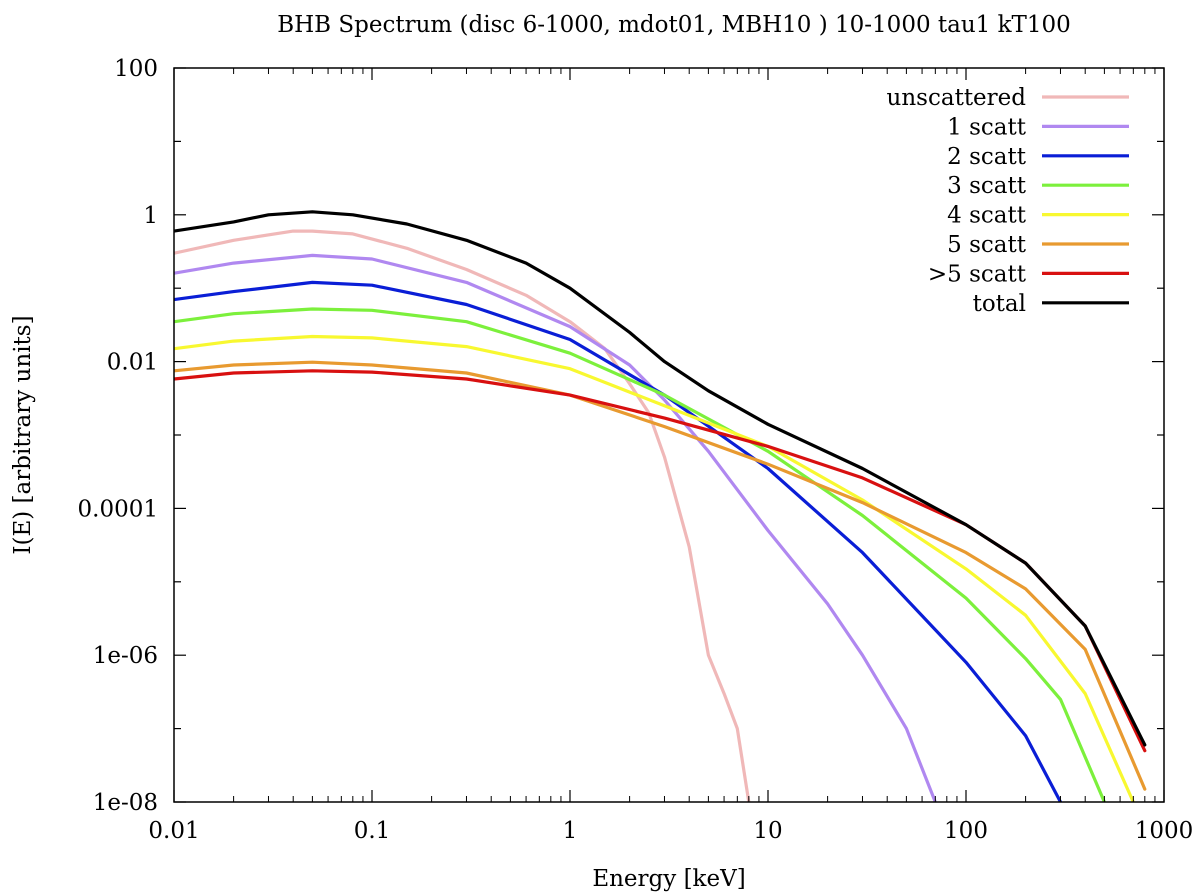 This screenshot has height=894, width=1200. Describe the element at coordinates (977, 274) in the screenshot. I see `legend-label: >5 scatt` at that location.